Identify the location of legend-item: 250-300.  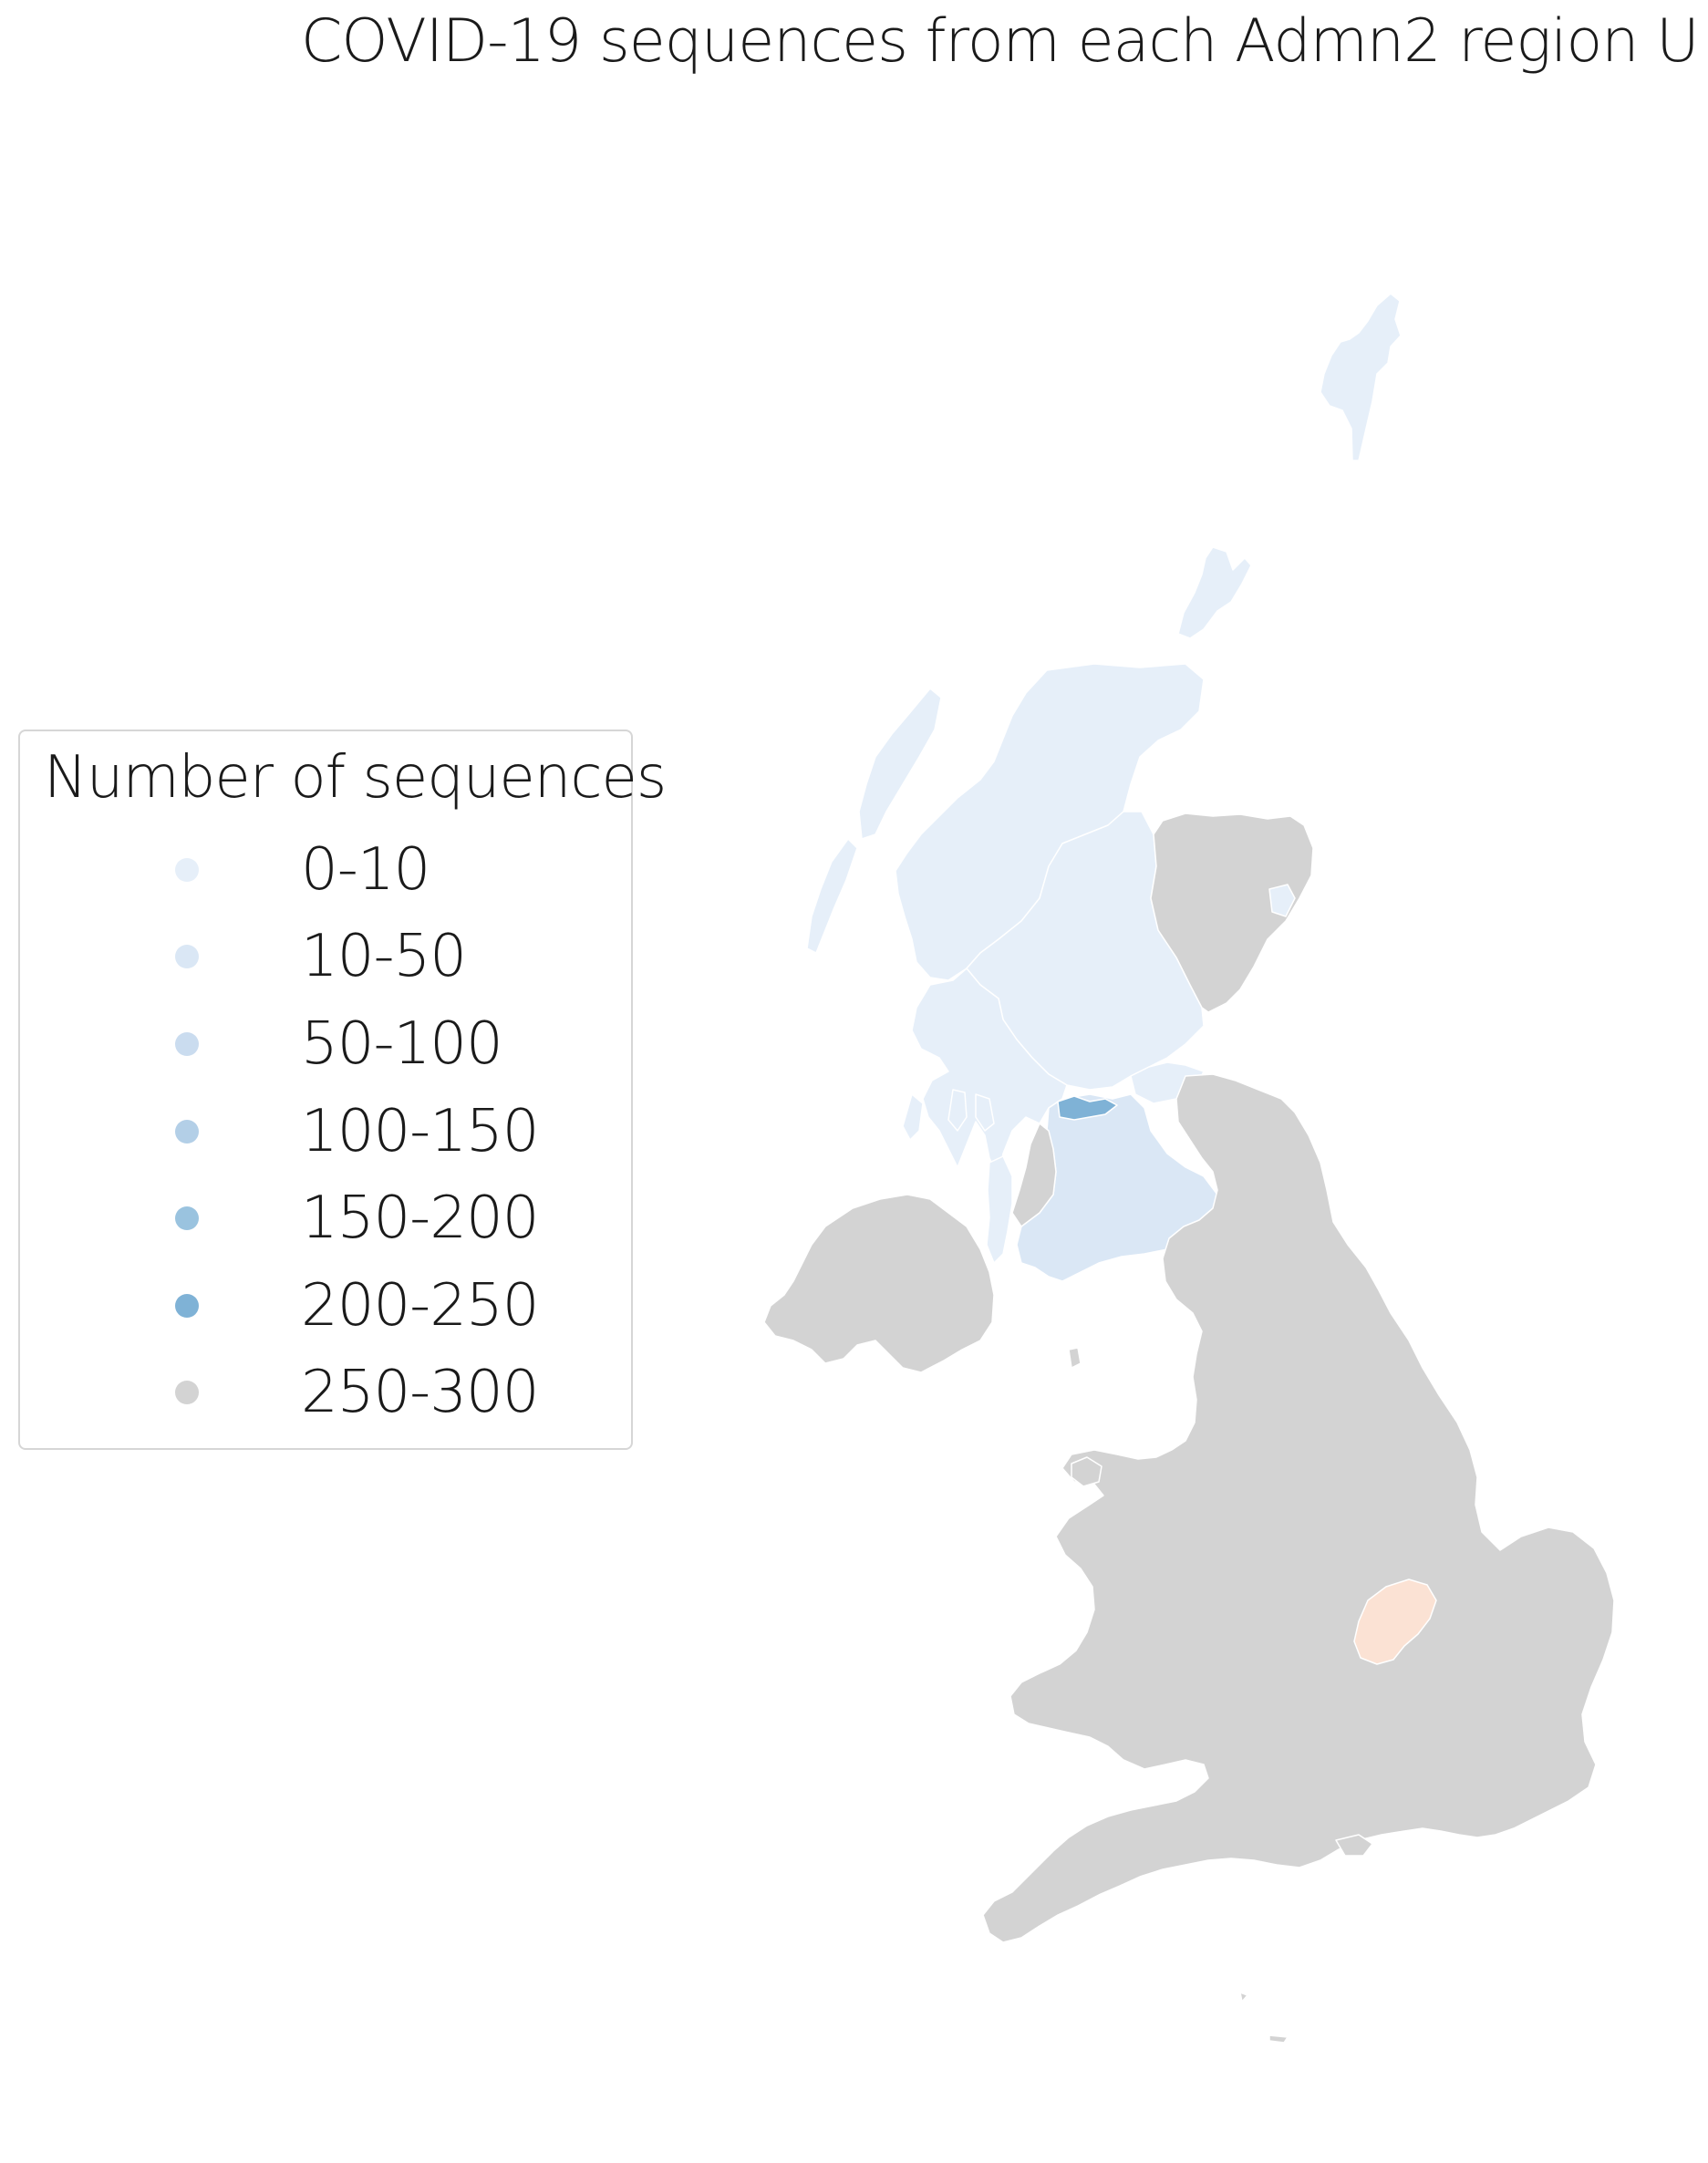
(325, 1393).